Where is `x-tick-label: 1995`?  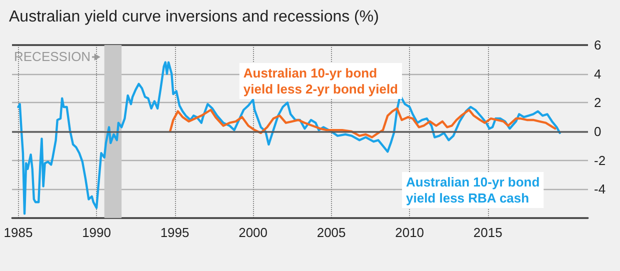 x-tick-label: 1995 is located at coordinates (175, 232).